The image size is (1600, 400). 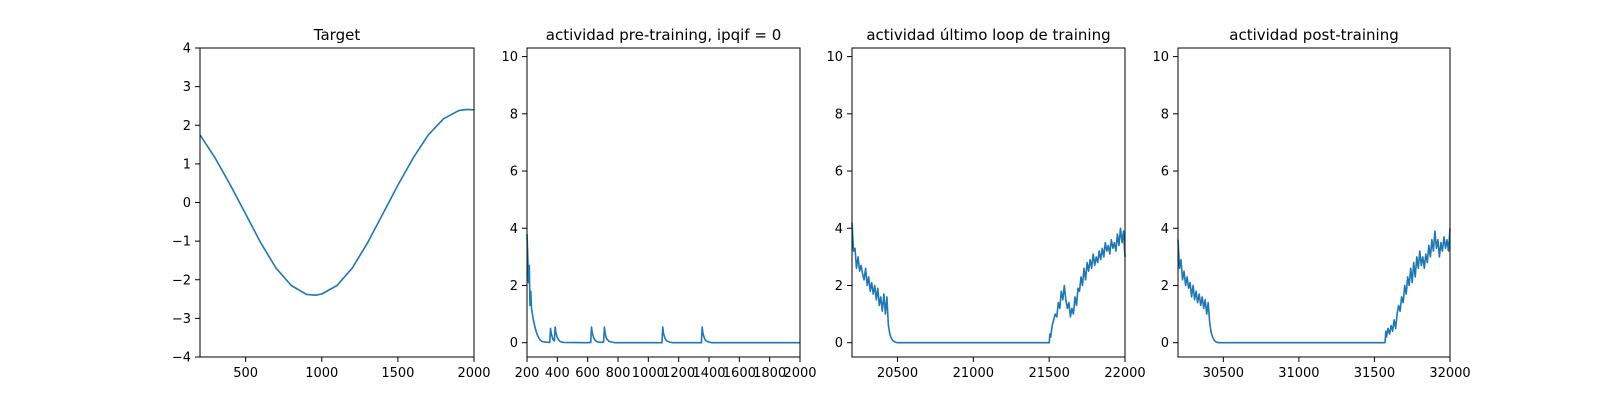 What do you see at coordinates (397, 373) in the screenshot?
I see `x-tick-label: 1500` at bounding box center [397, 373].